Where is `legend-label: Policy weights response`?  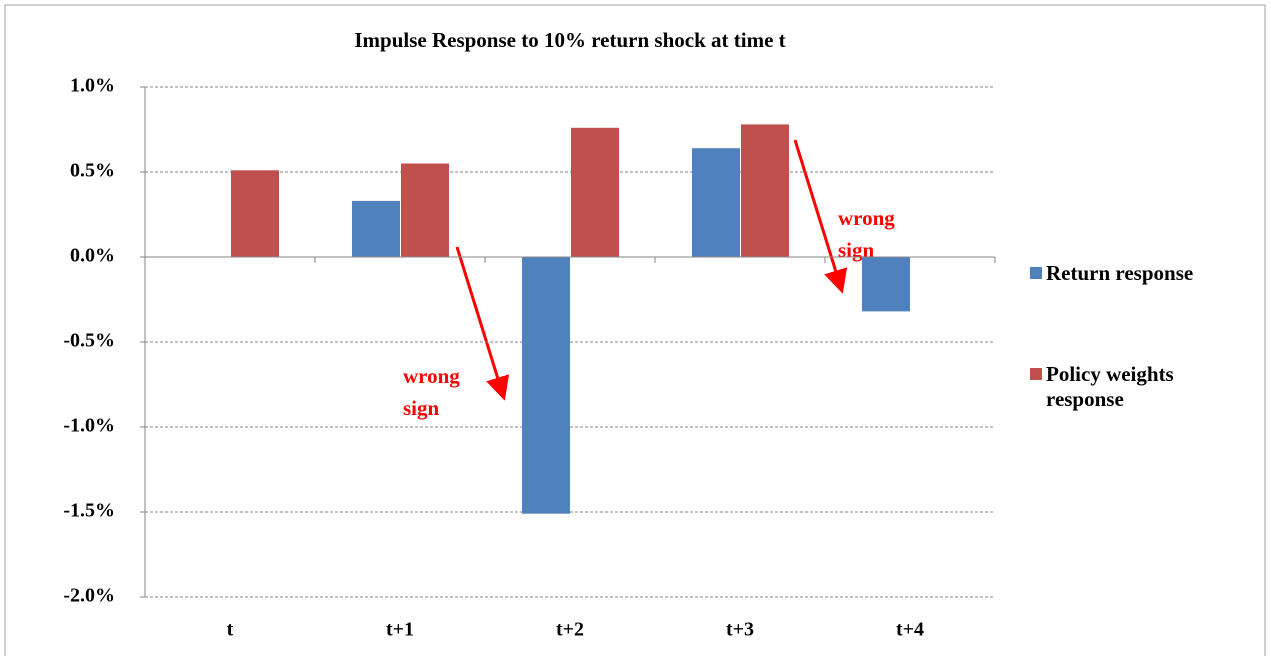 legend-label: Policy weights response is located at coordinates (1110, 386).